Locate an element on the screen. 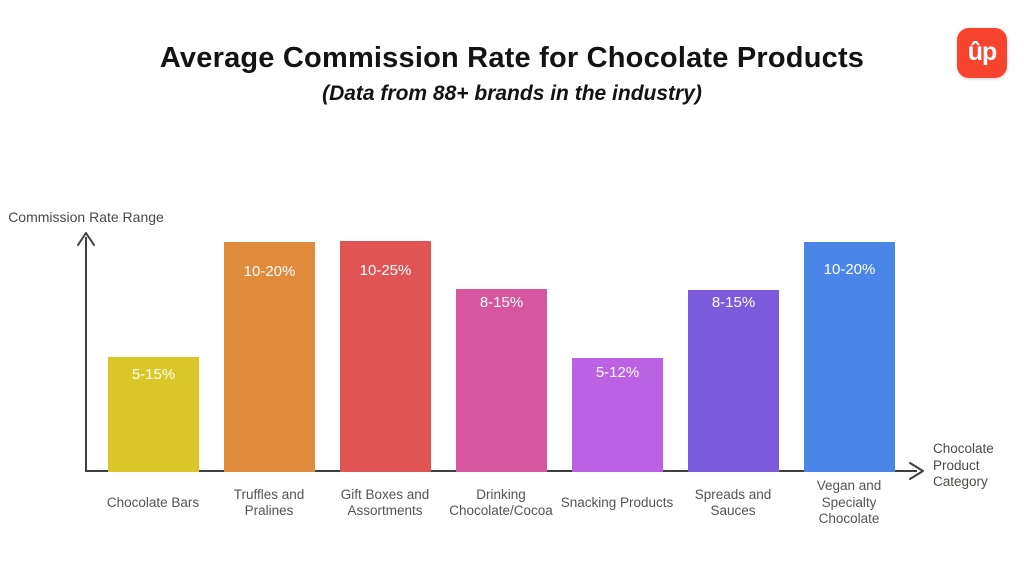 The height and width of the screenshot is (572, 1024). x-axis-arrow-icon is located at coordinates (916, 471).